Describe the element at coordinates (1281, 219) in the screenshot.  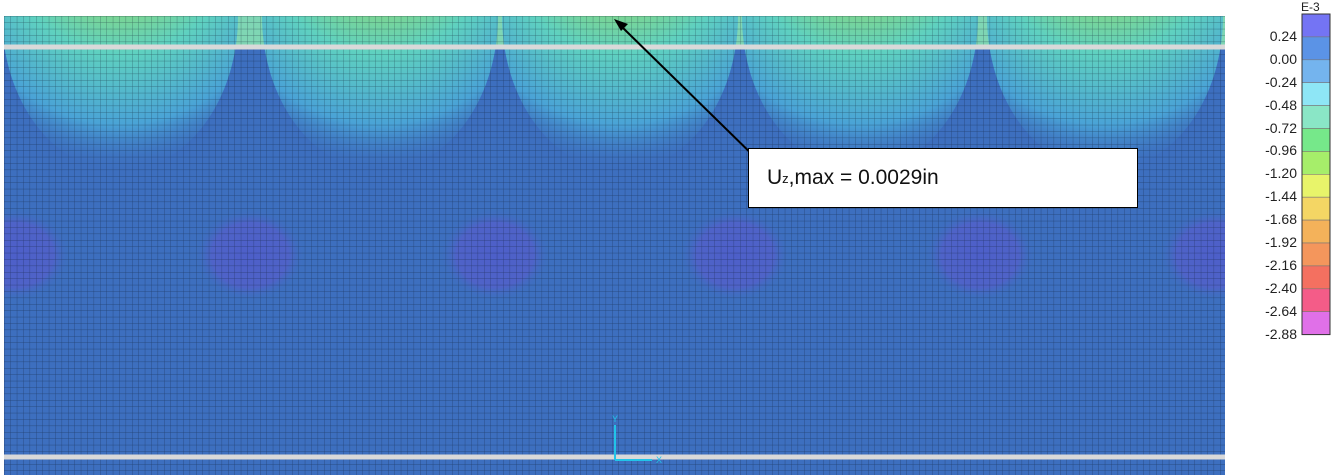
I see `legend-label: -1.68` at that location.